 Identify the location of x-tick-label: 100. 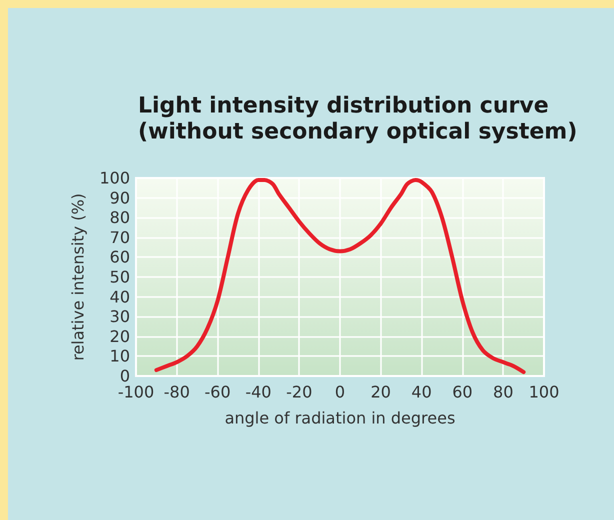
(544, 392).